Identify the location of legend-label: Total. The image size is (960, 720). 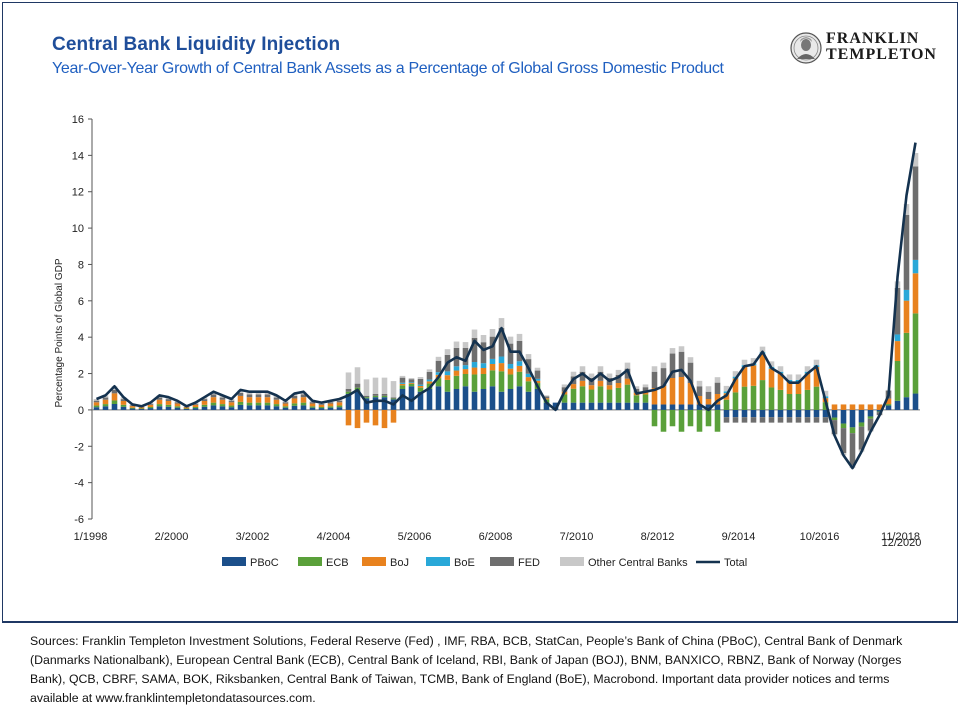
(735, 563).